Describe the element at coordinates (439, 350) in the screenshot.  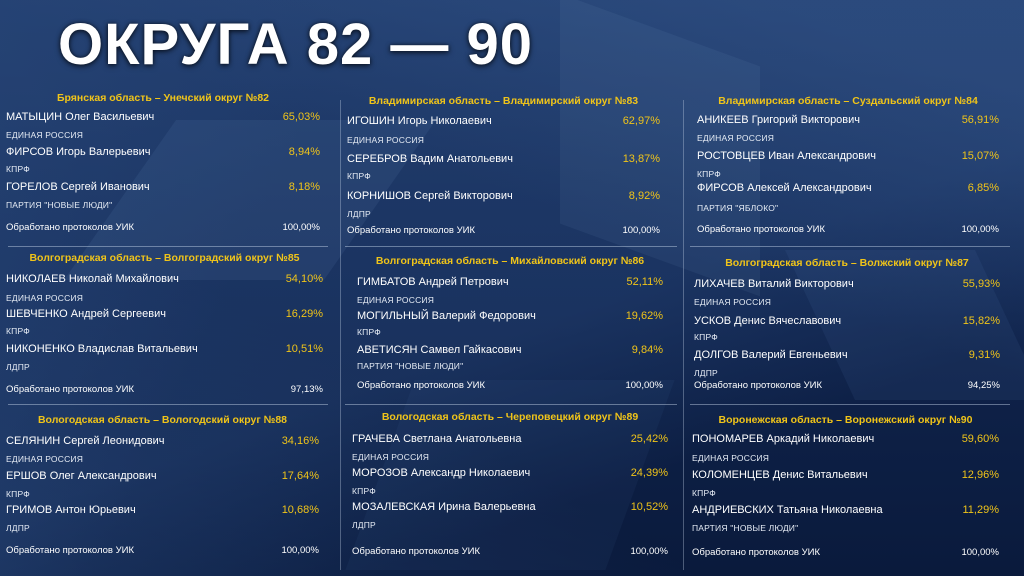
I see `candidate-name: АВЕТИСЯН Самвел Гайкасович` at that location.